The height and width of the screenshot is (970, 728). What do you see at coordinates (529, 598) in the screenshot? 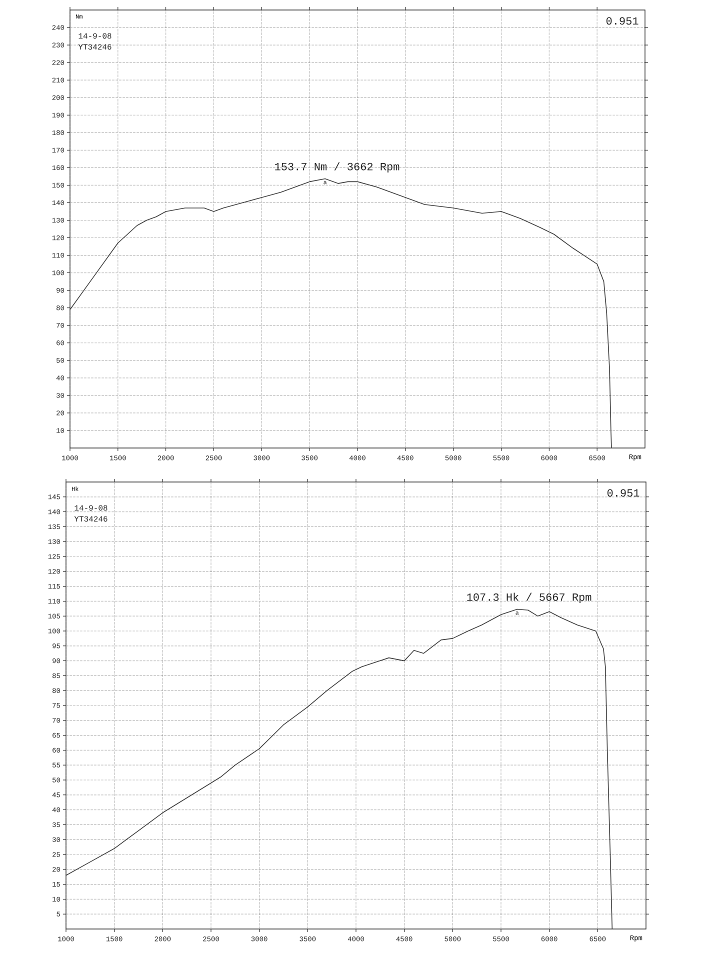
I see `annotation: 107.3 Hk / 5667 Rpm` at bounding box center [529, 598].